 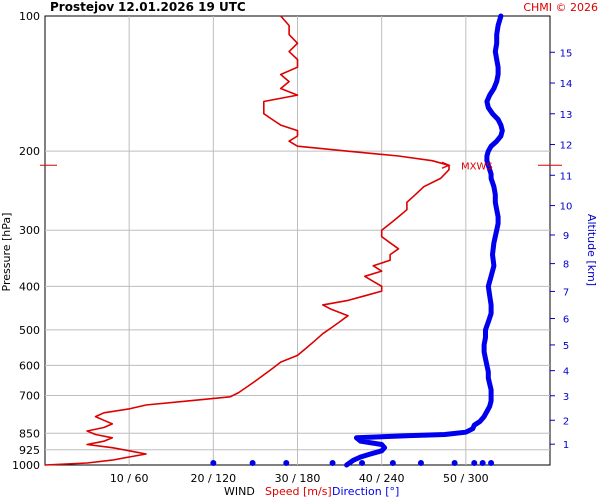 What do you see at coordinates (239, 491) in the screenshot?
I see `footer-wind: WIND` at bounding box center [239, 491].